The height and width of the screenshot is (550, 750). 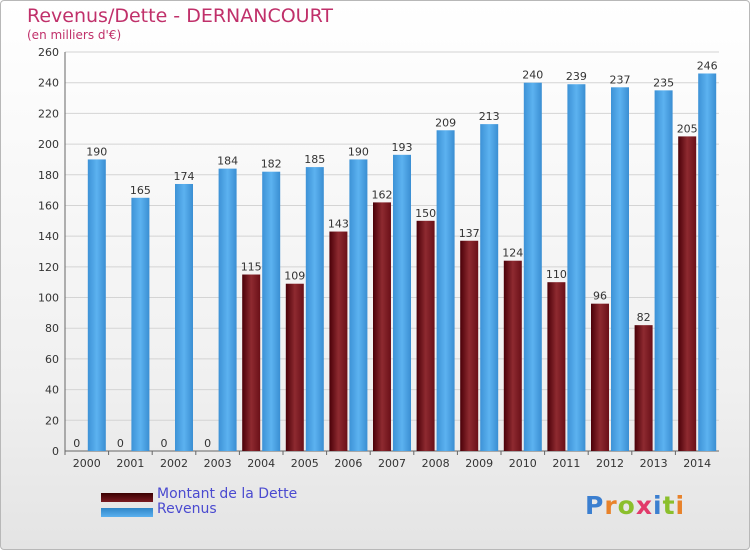 What do you see at coordinates (127, 512) in the screenshot?
I see `legend-swatch-revenus` at bounding box center [127, 512].